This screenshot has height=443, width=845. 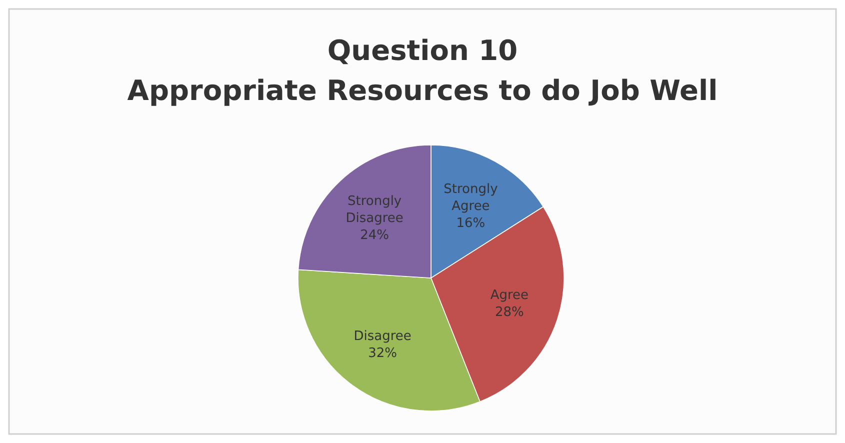 I want to click on slice-label: Agree, so click(x=509, y=295).